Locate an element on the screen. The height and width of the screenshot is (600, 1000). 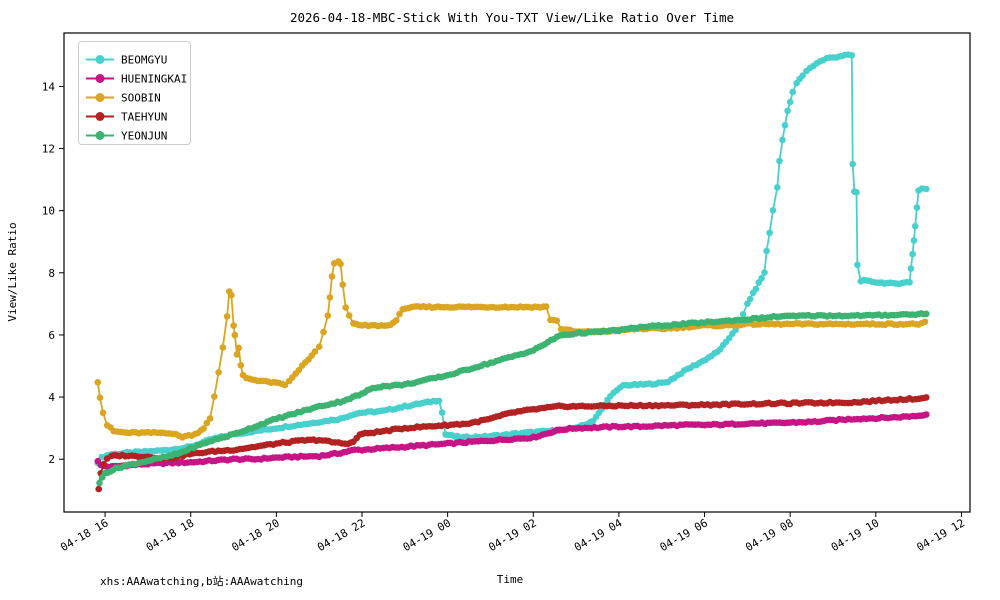
y-tick-label: 12 is located at coordinates (48, 149).